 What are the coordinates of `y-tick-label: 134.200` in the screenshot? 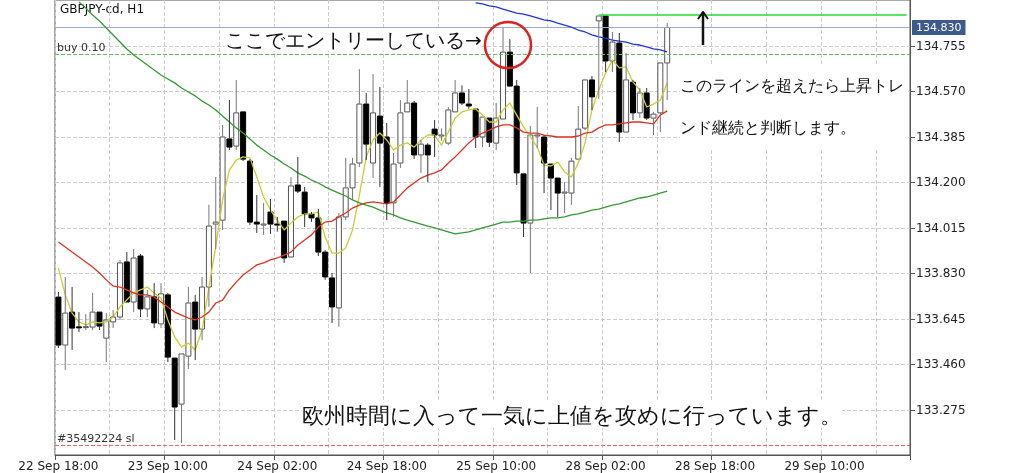 It's located at (941, 182).